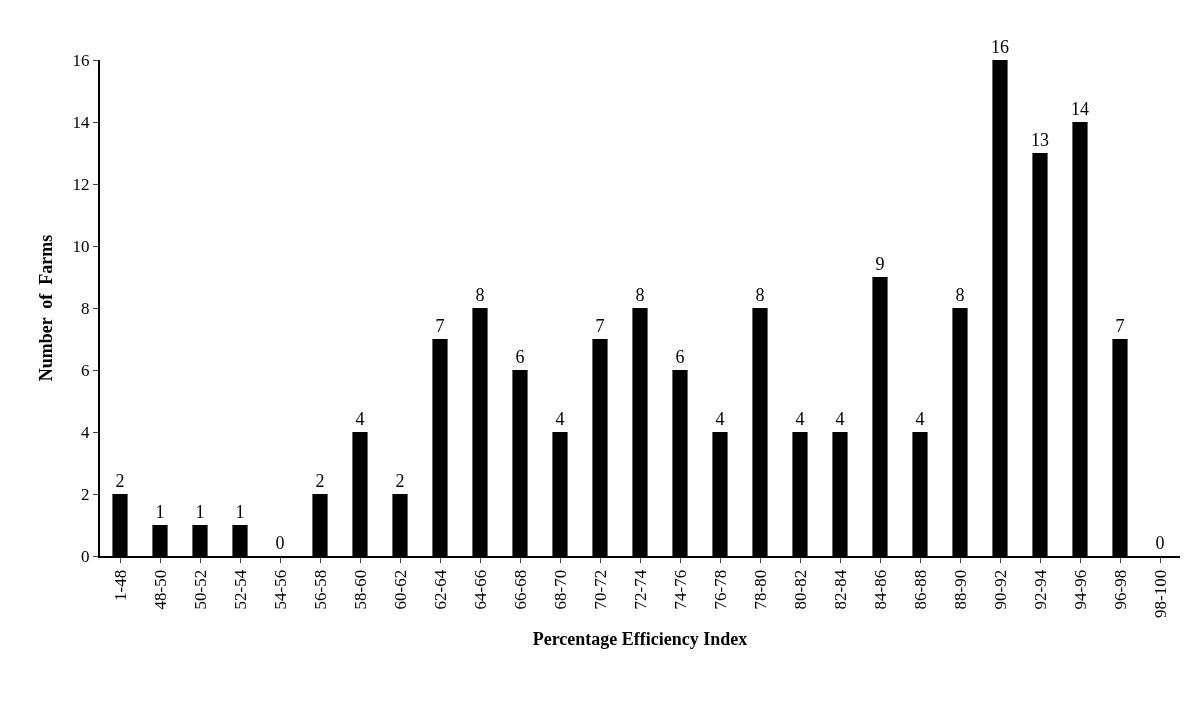  What do you see at coordinates (46, 308) in the screenshot?
I see `y-axis-title: Number of Farms` at bounding box center [46, 308].